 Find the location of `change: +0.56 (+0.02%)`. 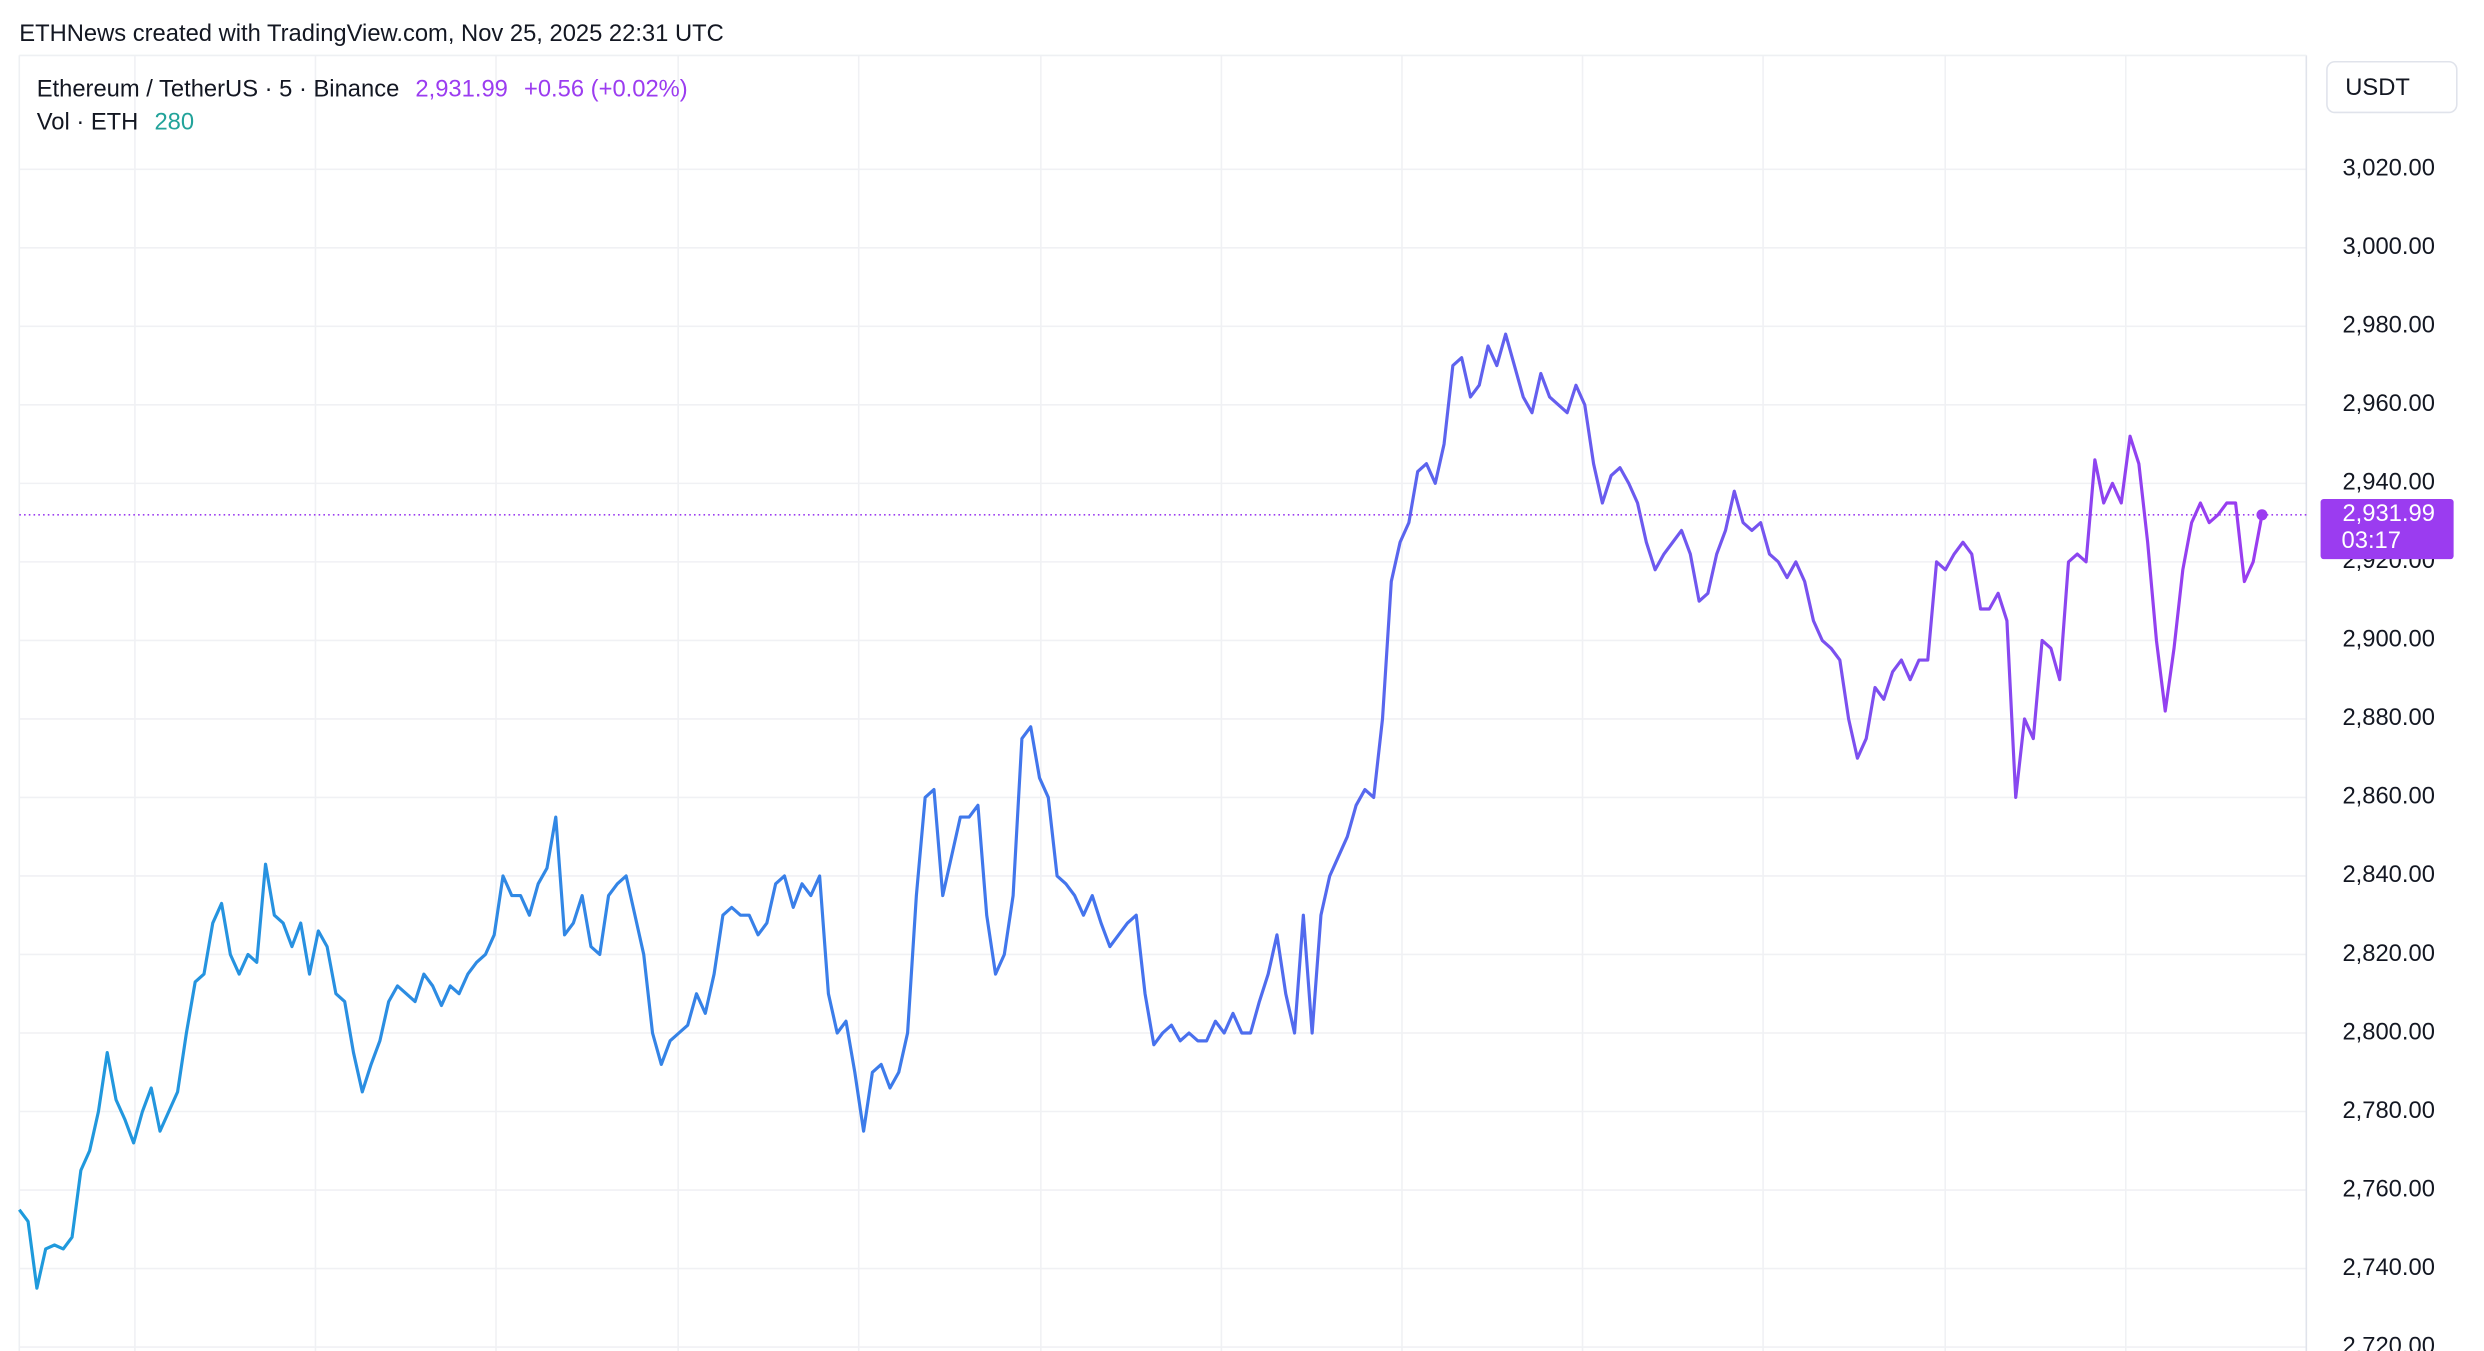

change: +0.56 (+0.02%) is located at coordinates (606, 89).